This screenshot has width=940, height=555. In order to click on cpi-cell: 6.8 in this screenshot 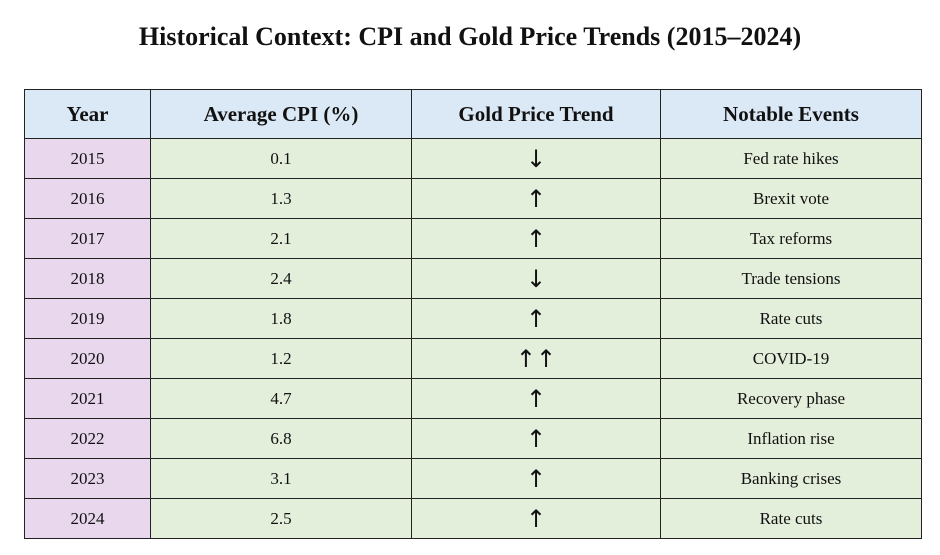, I will do `click(281, 438)`.